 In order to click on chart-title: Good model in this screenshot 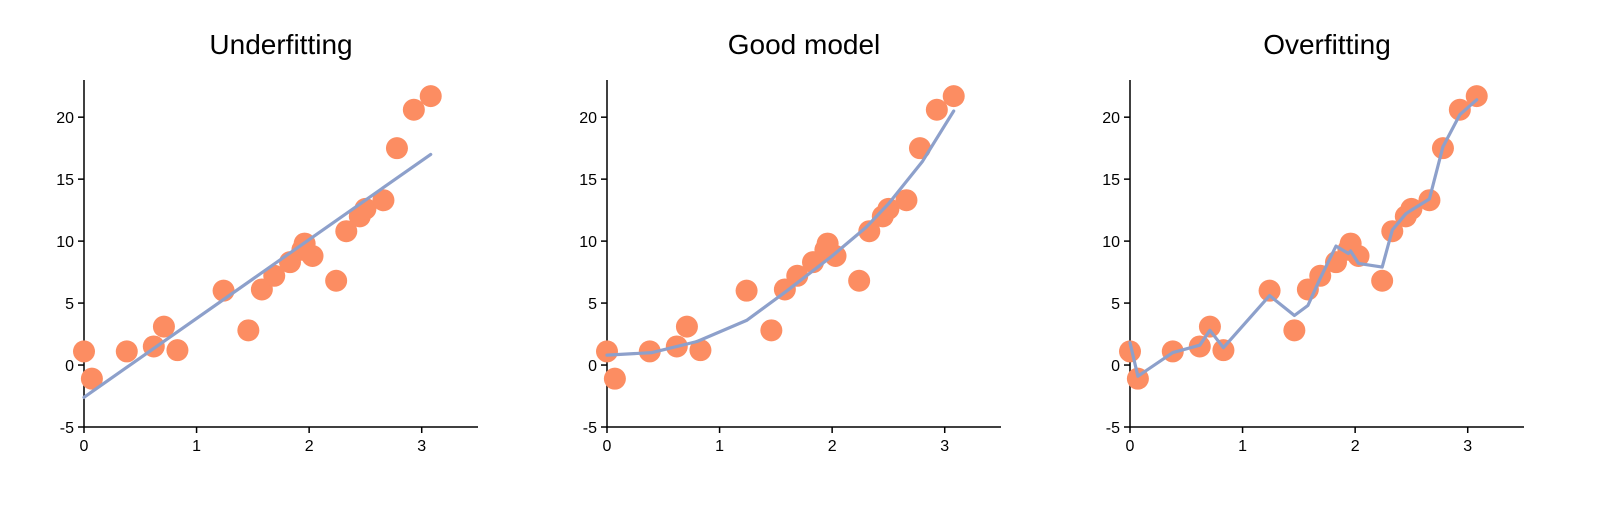, I will do `click(804, 44)`.